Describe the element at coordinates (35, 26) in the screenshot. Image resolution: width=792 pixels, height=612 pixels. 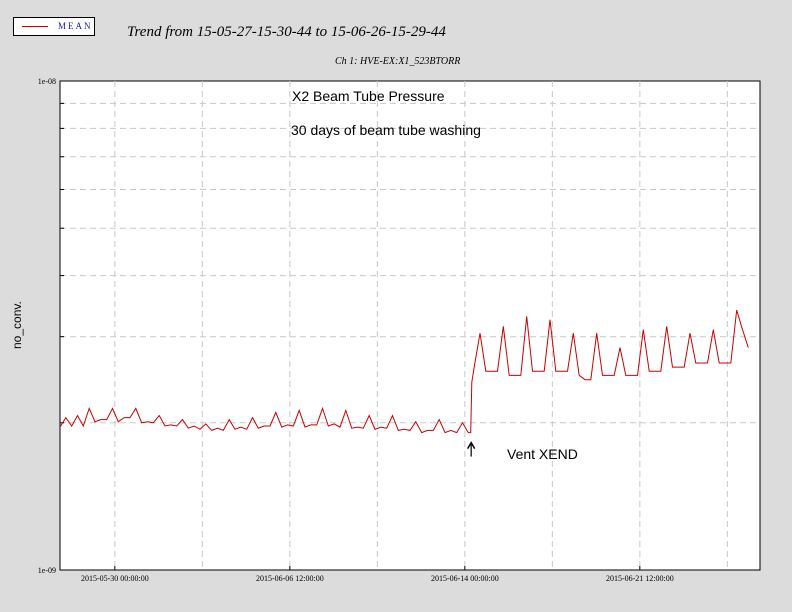
I see `legend-swatch` at that location.